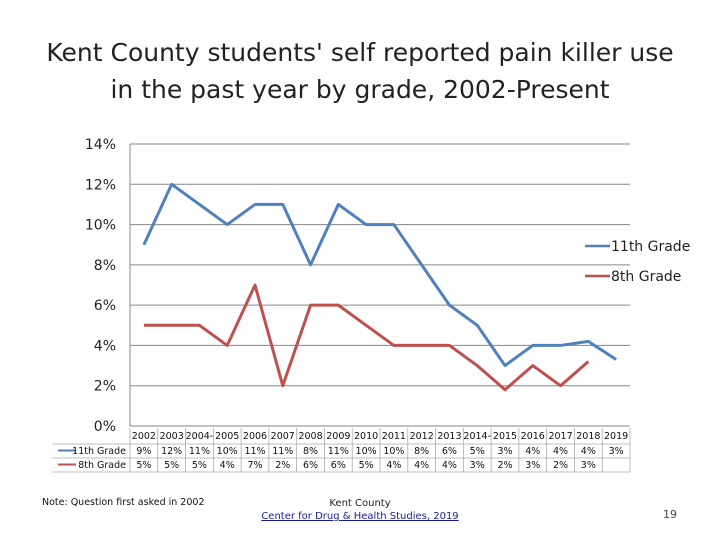 This screenshot has width=720, height=540. What do you see at coordinates (200, 436) in the screenshot?
I see `x-tick-label: 2004-` at bounding box center [200, 436].